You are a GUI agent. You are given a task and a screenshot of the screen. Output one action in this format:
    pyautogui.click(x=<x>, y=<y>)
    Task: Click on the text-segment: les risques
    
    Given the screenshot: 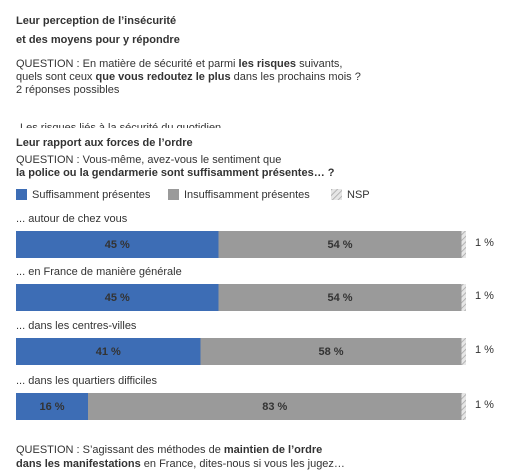 What is the action you would take?
    pyautogui.click(x=267, y=64)
    